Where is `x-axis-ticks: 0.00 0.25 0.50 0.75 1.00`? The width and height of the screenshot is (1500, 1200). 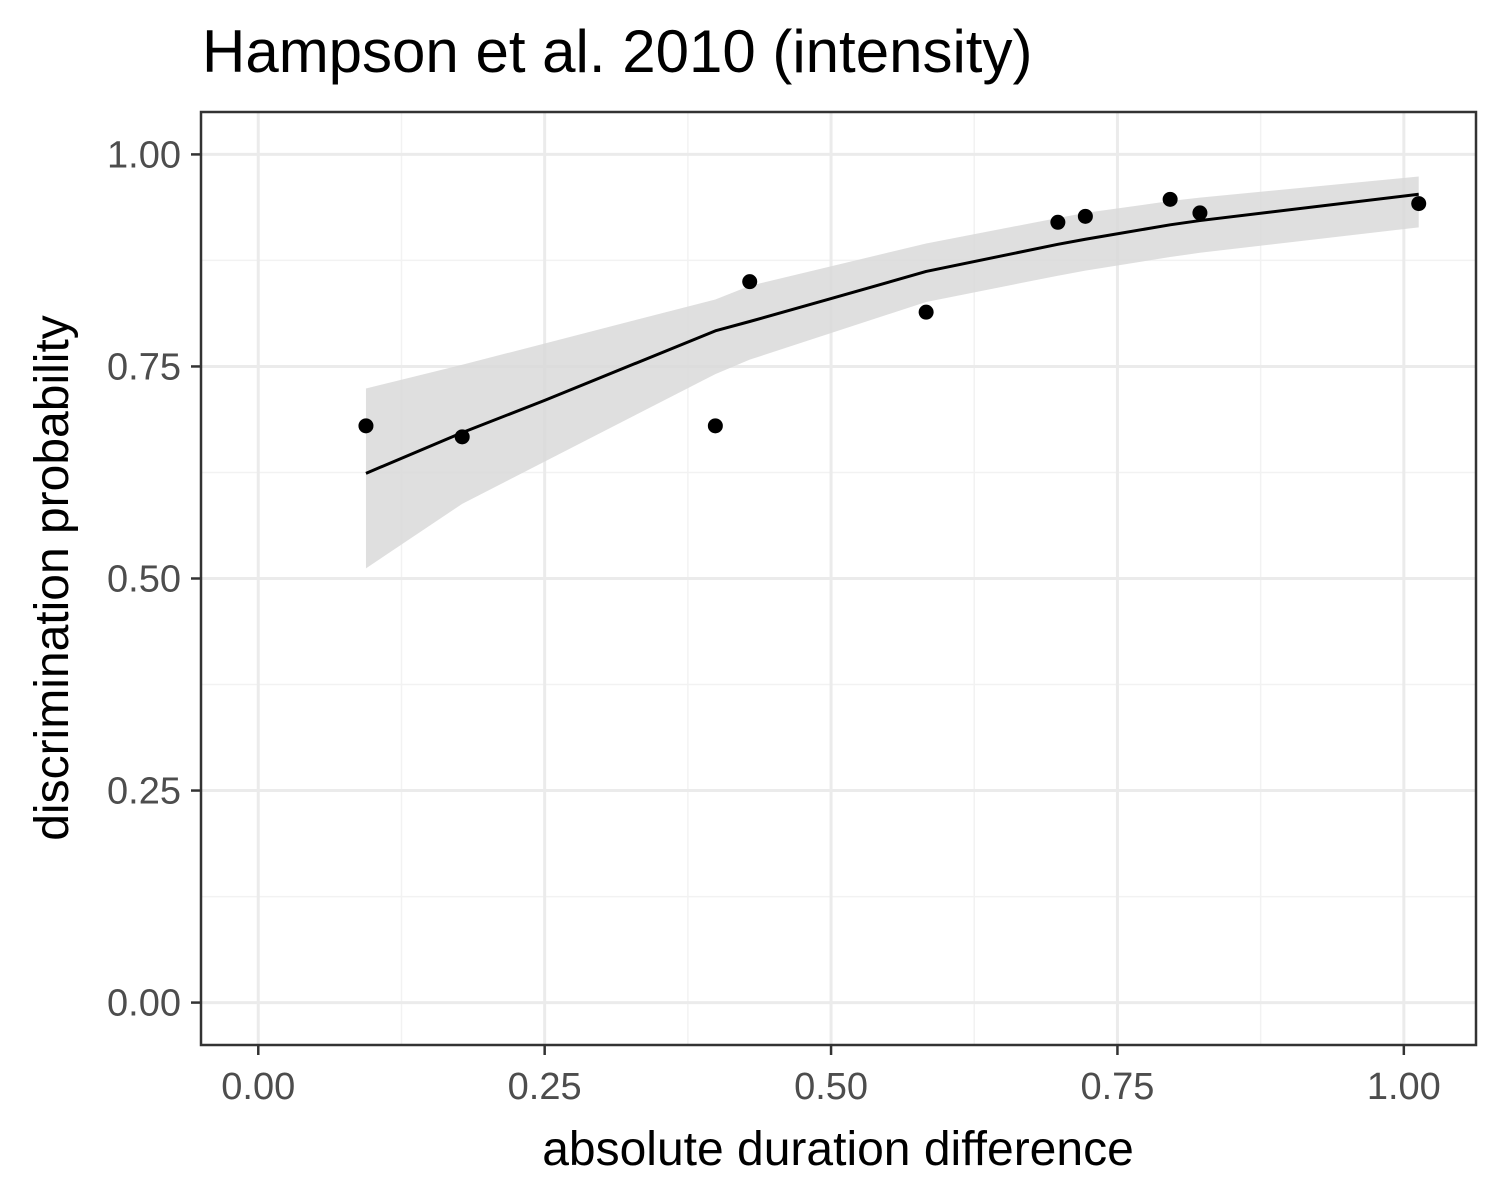
x-axis-ticks: 0.00 0.25 0.50 0.75 1.00 is located at coordinates (831, 1076).